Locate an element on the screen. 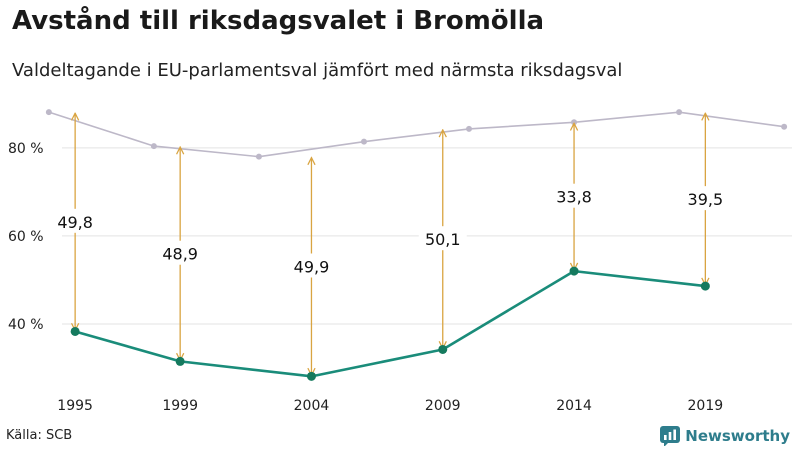 Image resolution: width=800 pixels, height=450 pixels. gap-label-2014: 33,8 is located at coordinates (574, 197).